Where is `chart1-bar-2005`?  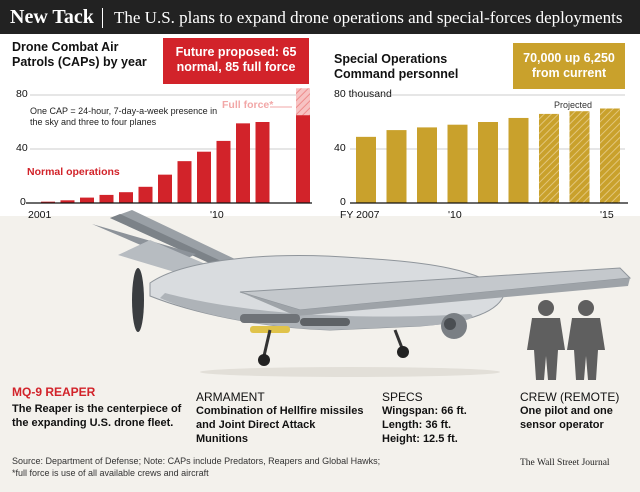
chart1-bar-2005 is located at coordinates (126, 197).